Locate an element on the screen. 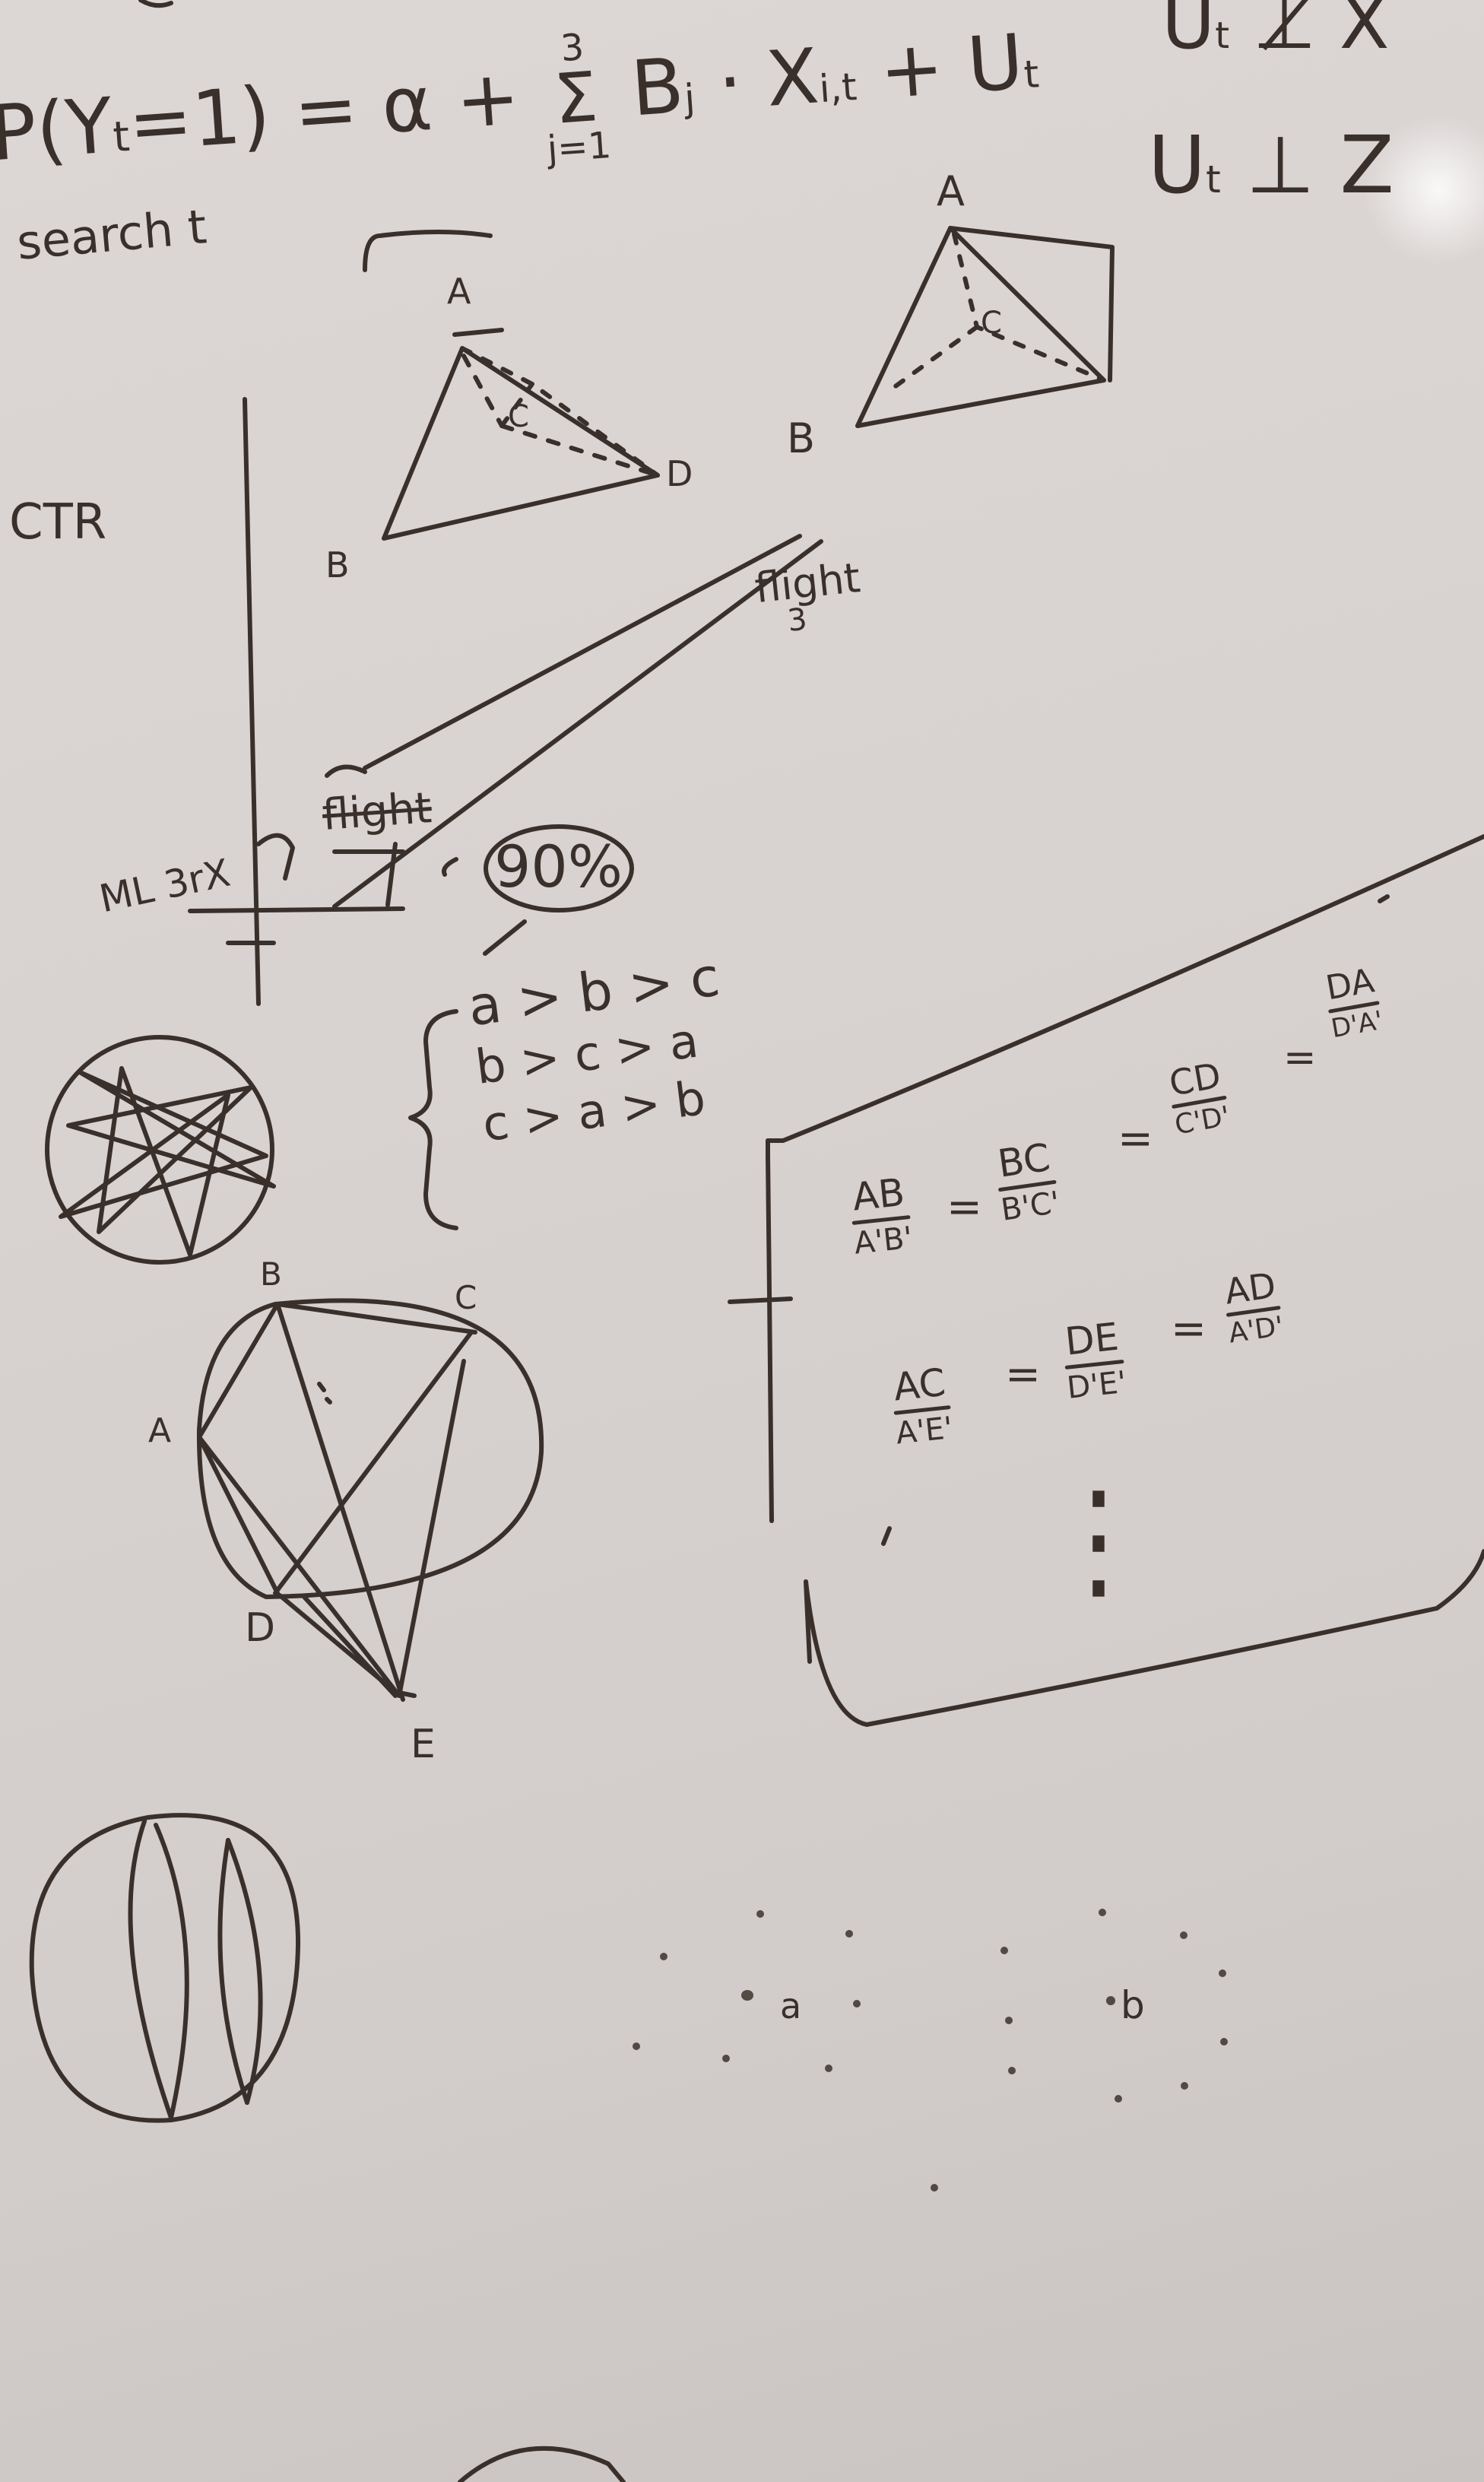 The width and height of the screenshot is (1484, 2482). tri2-label-b: B is located at coordinates (801, 438).